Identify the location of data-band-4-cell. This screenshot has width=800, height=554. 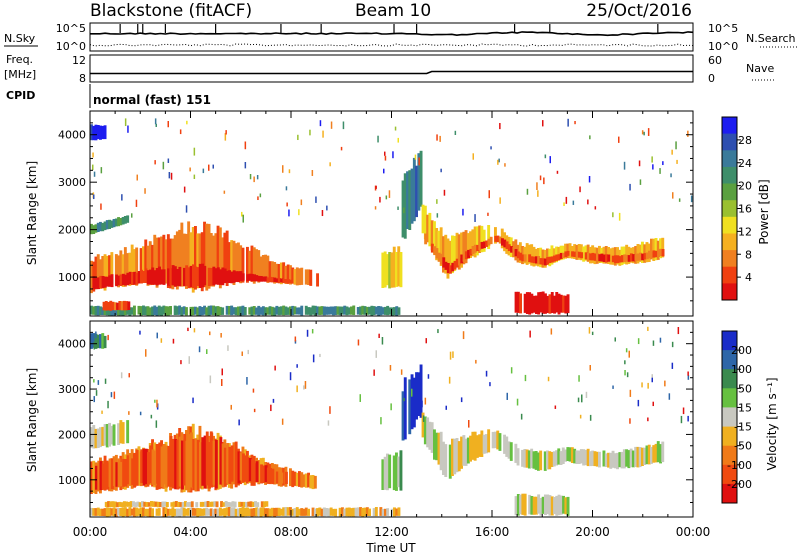
(403, 209).